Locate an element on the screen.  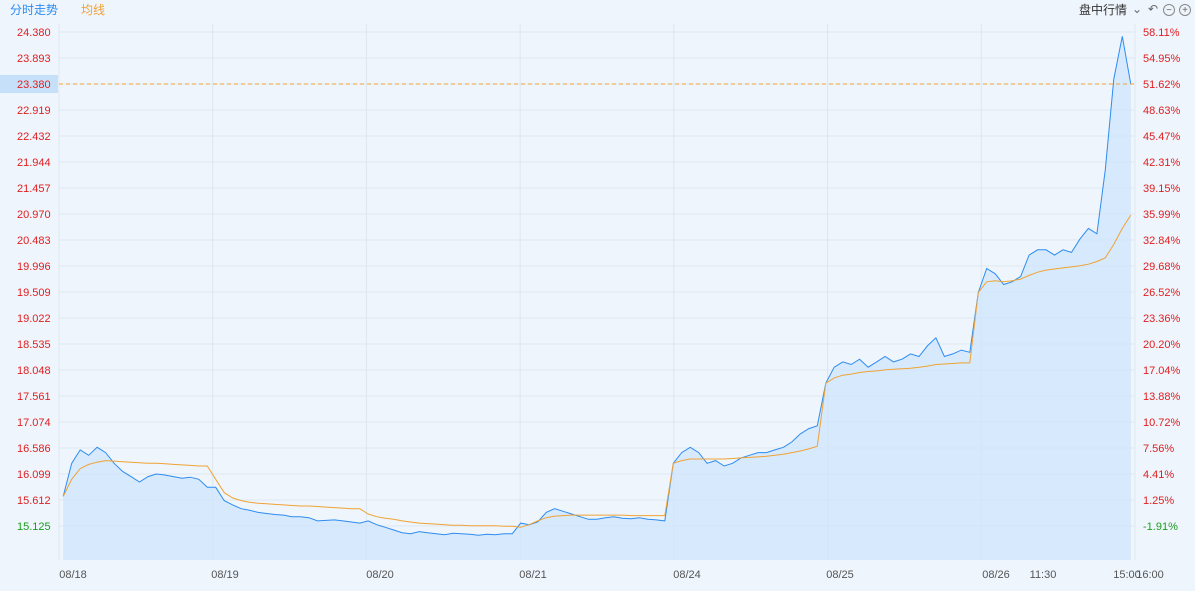
y-tick-label-right: 45.47% is located at coordinates (1162, 137).